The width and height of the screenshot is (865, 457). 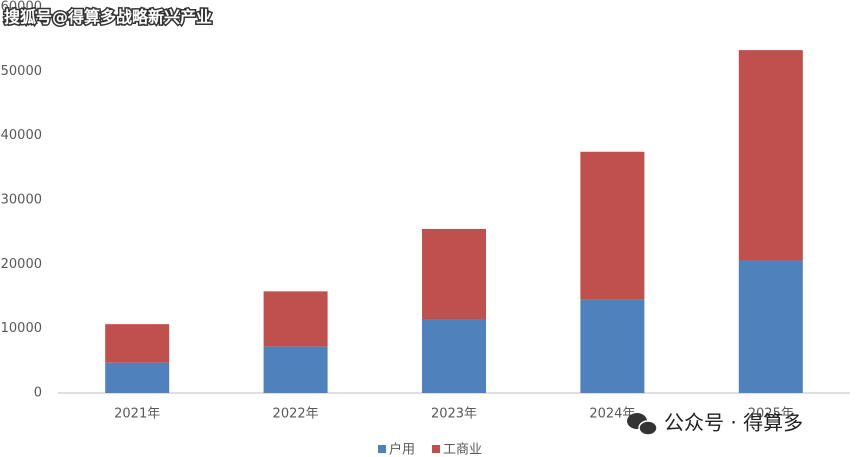 What do you see at coordinates (454, 414) in the screenshot?
I see `x-tick-label: 2023年` at bounding box center [454, 414].